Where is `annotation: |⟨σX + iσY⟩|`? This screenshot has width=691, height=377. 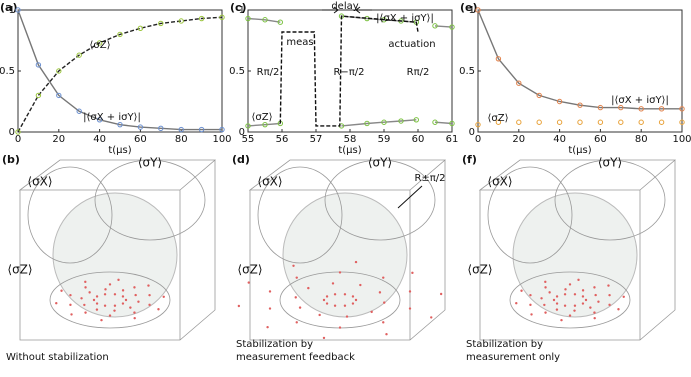
annotation: |⟨σX + iσY⟩| is located at coordinates (405, 18).